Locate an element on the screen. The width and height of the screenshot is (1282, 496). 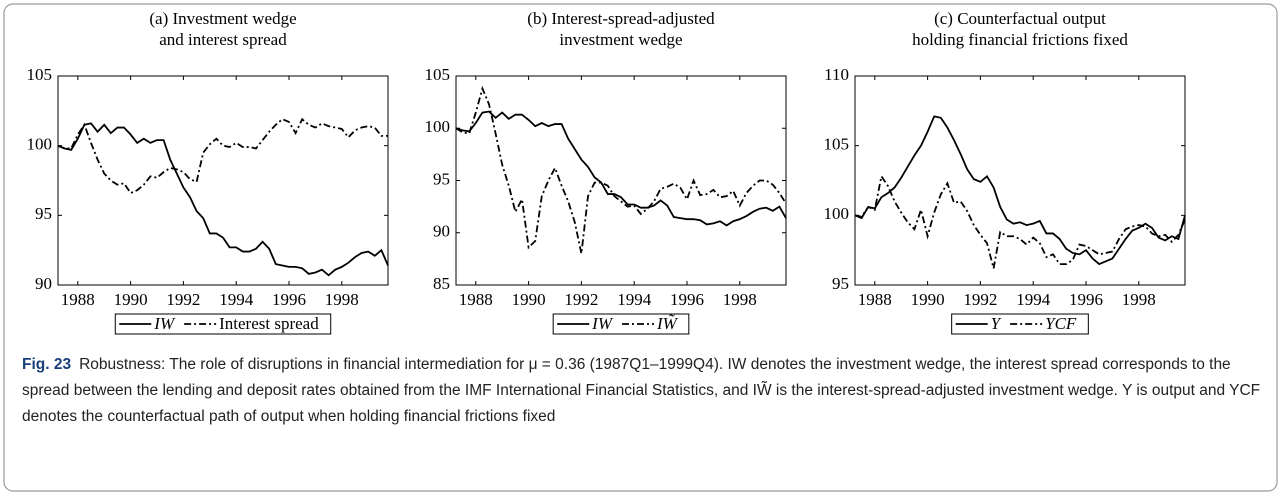
y-tick-label: 85 is located at coordinates (441, 283).